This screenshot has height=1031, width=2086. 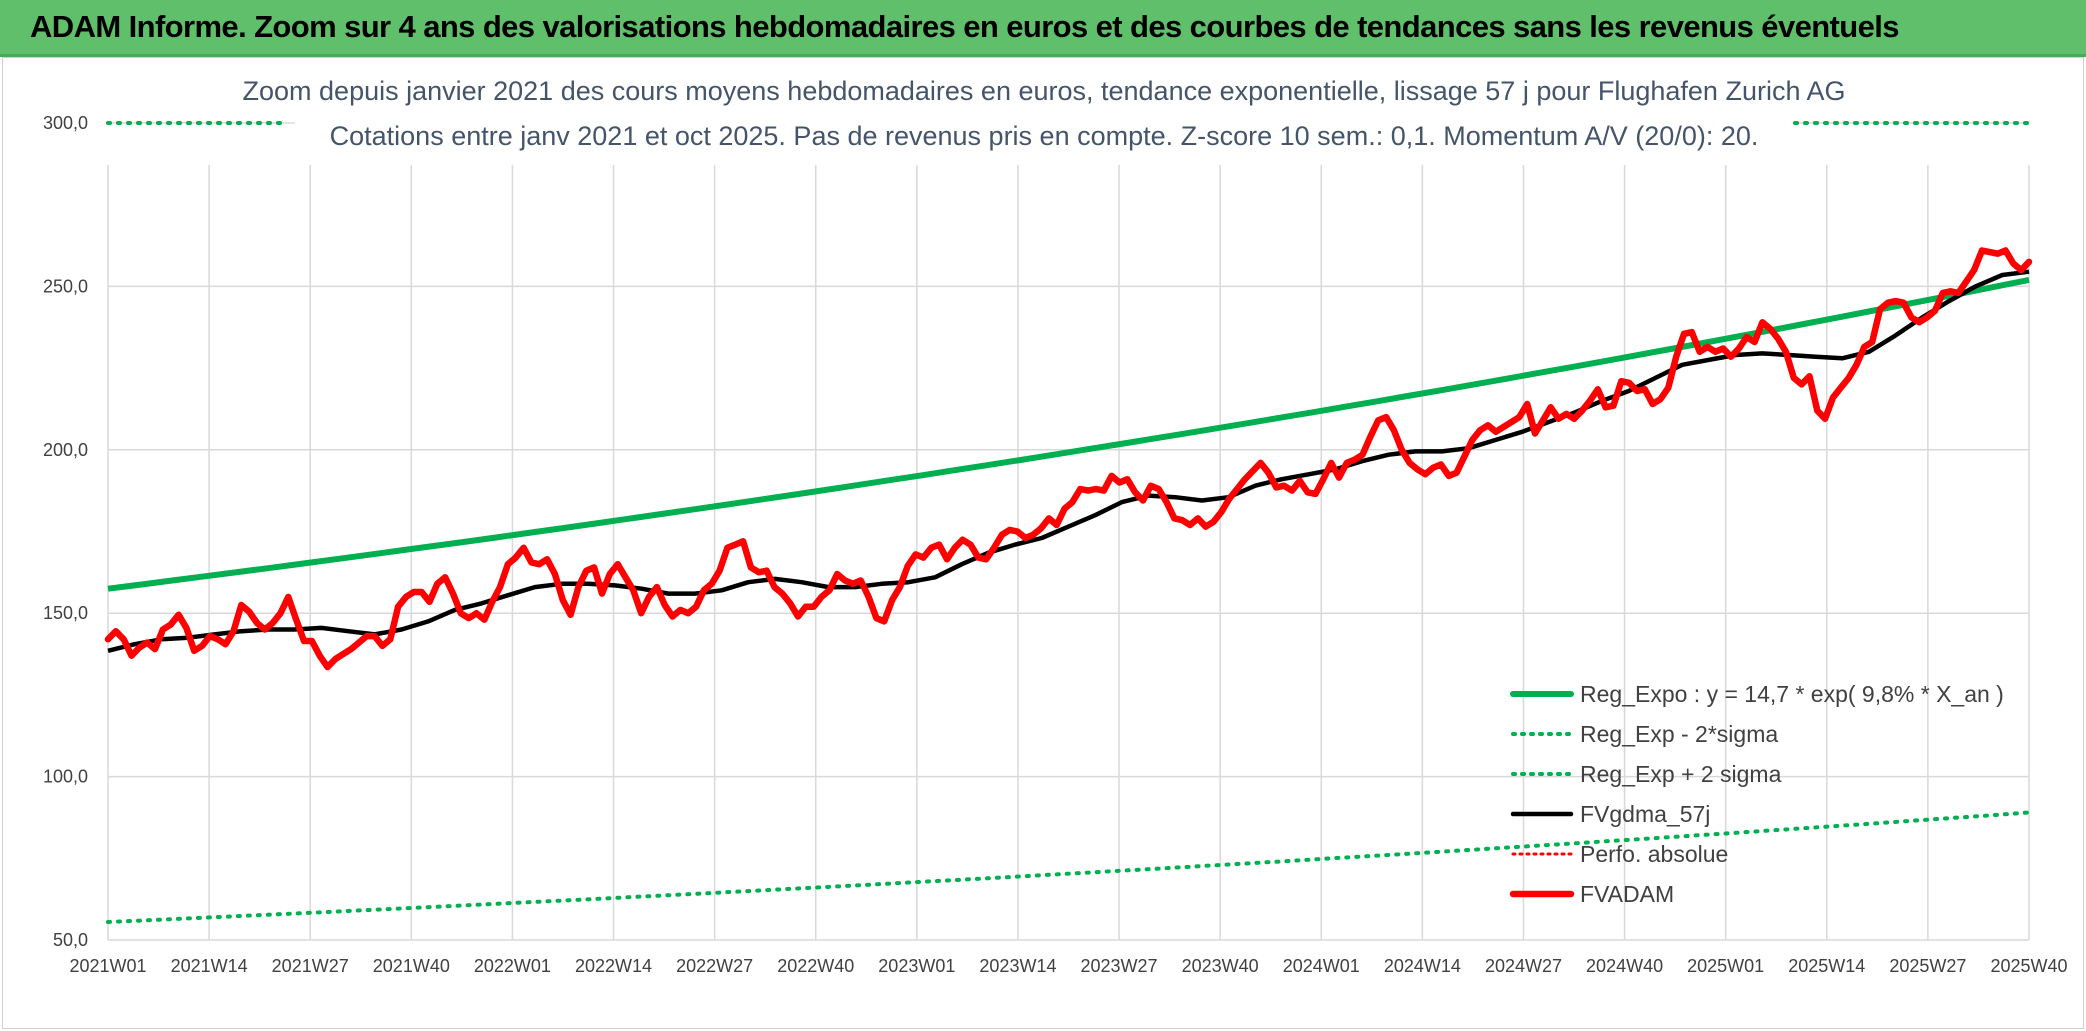 I want to click on legend-label: Reg_Exp + 2 sigma, so click(x=1681, y=774).